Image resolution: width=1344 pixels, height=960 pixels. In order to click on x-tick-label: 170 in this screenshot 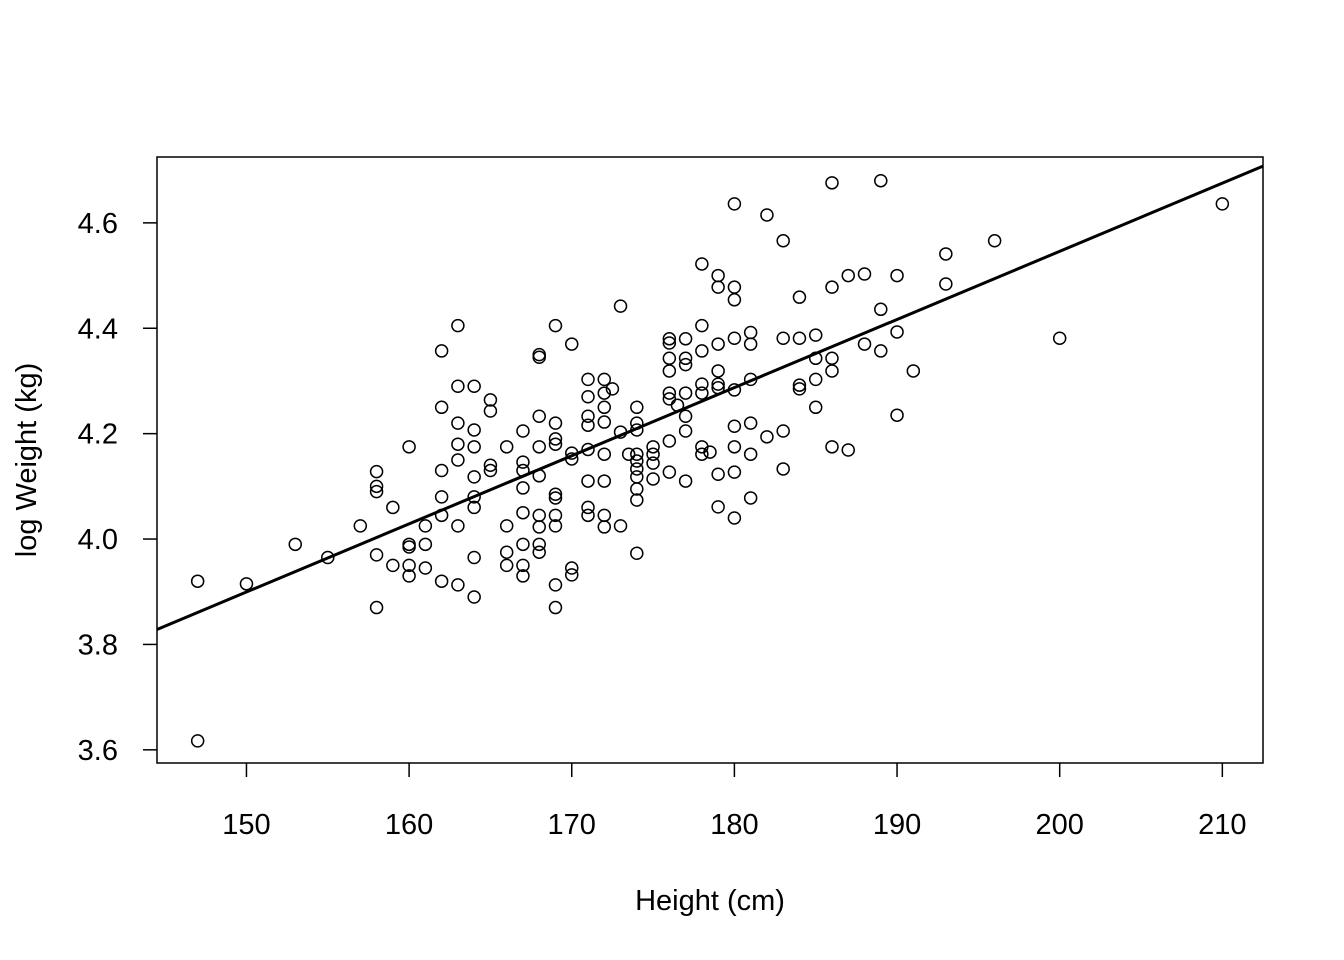, I will do `click(572, 825)`.